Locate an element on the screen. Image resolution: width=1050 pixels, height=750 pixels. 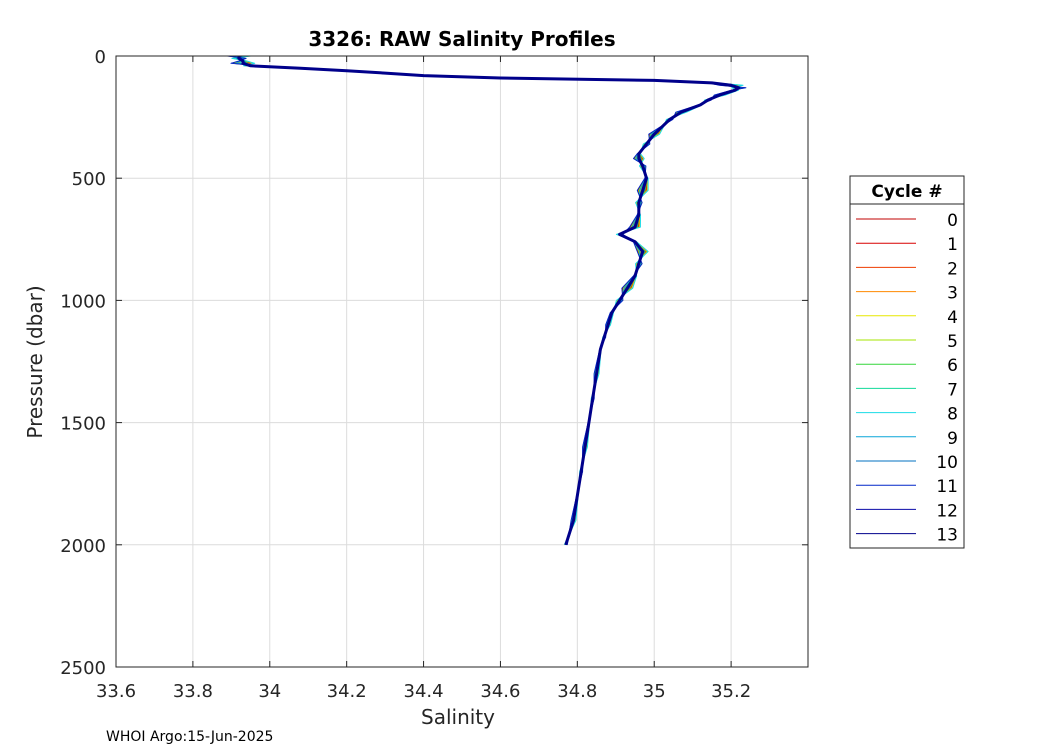
x-tick-label: 35 is located at coordinates (654, 691).